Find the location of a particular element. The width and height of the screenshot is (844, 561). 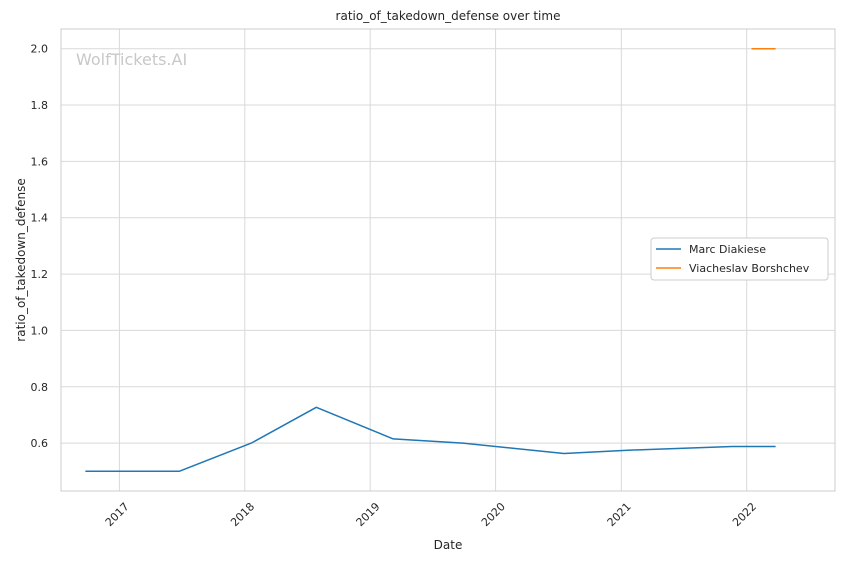

y-tick-label: 2.0 is located at coordinates (40, 49).